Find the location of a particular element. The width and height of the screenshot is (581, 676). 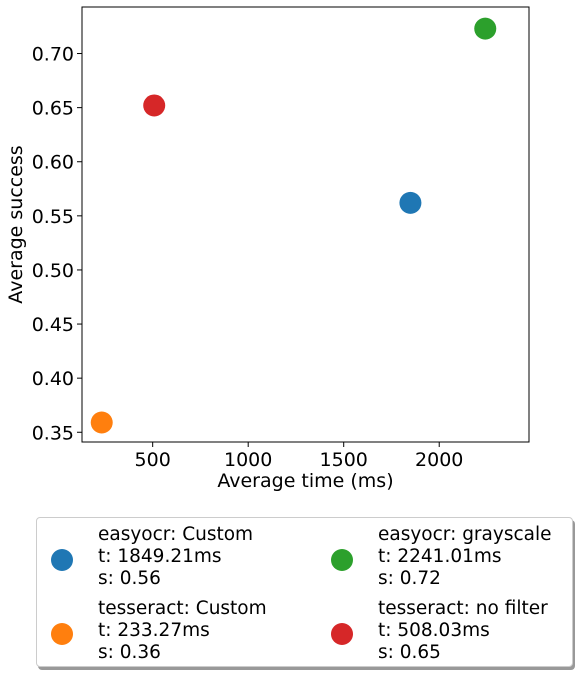

legend-series-time: t: 508.03ms is located at coordinates (434, 630).